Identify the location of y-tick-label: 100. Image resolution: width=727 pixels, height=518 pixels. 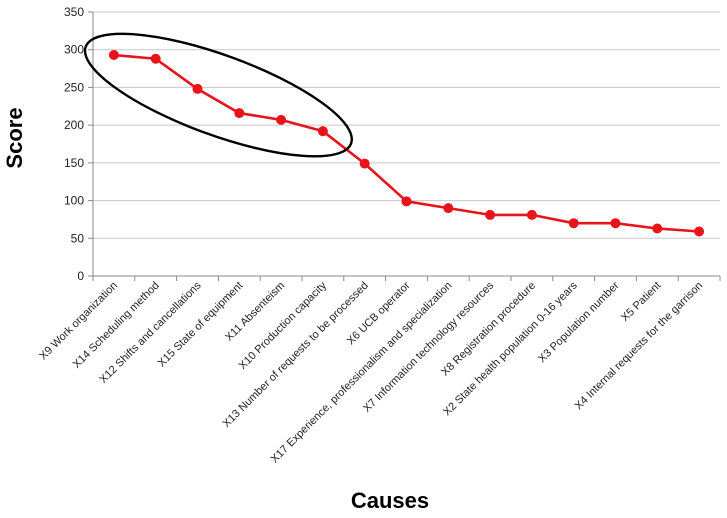
(74, 201).